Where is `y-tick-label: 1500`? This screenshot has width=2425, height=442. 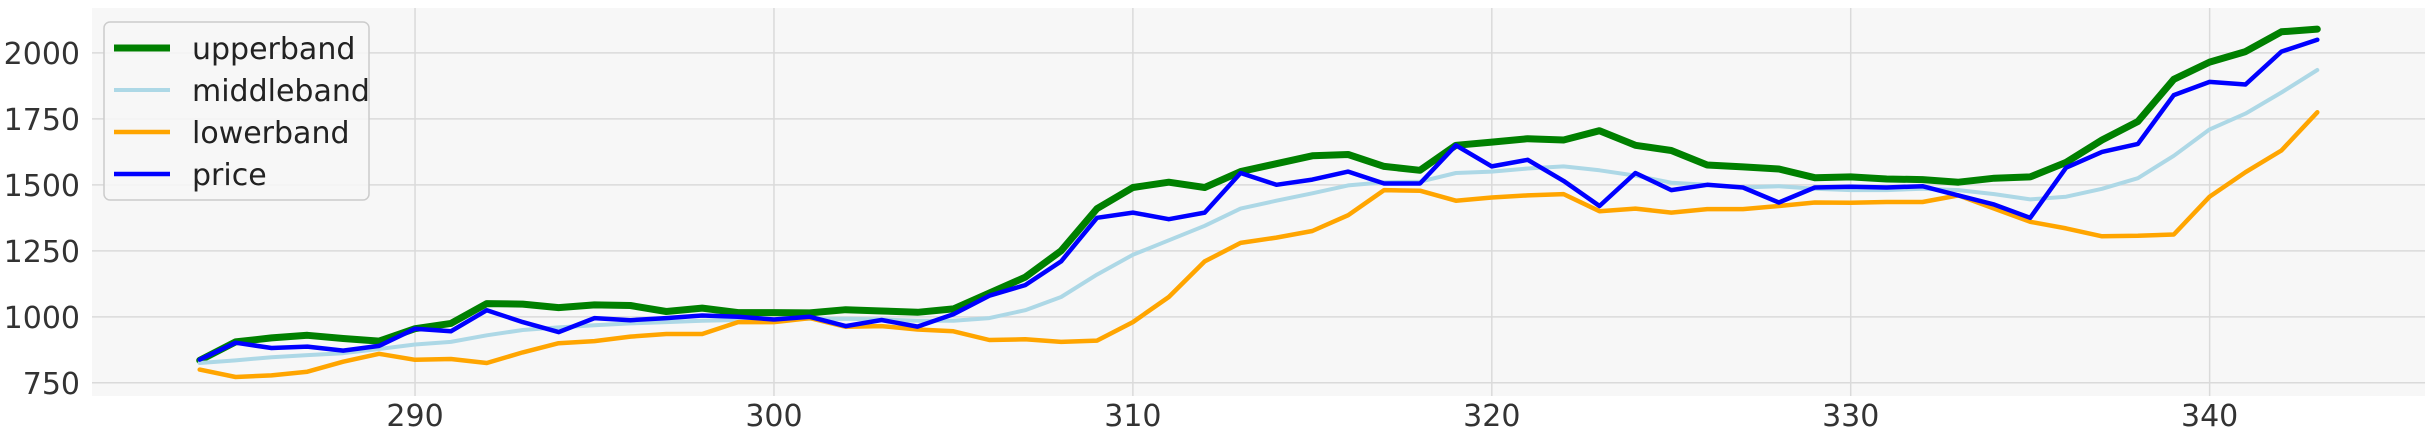 y-tick-label: 1500 is located at coordinates (42, 186).